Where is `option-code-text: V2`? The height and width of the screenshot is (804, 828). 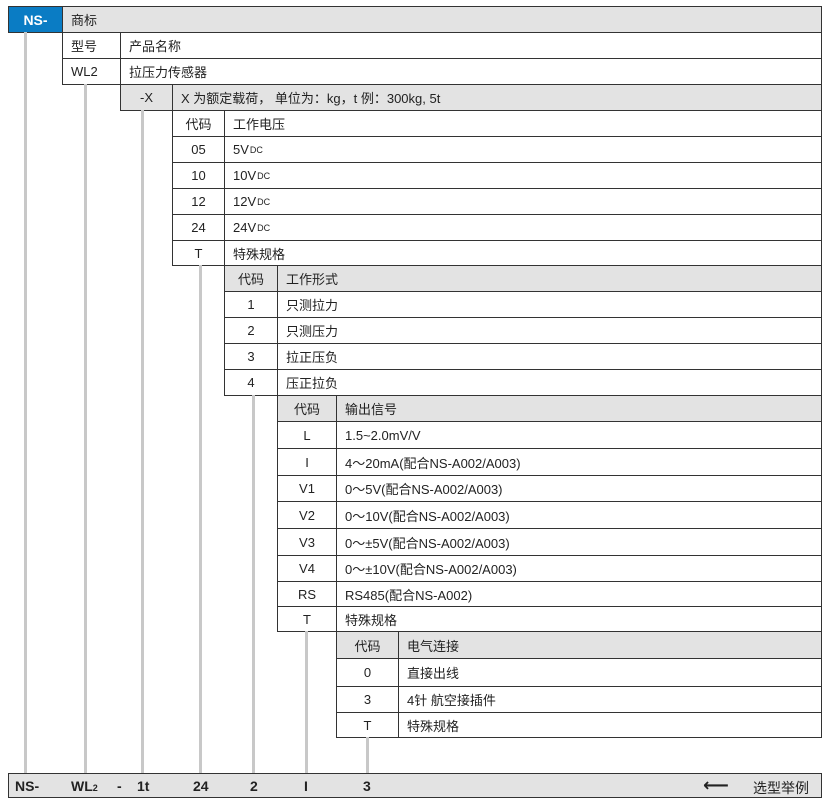
option-code-text: V2 is located at coordinates (307, 515).